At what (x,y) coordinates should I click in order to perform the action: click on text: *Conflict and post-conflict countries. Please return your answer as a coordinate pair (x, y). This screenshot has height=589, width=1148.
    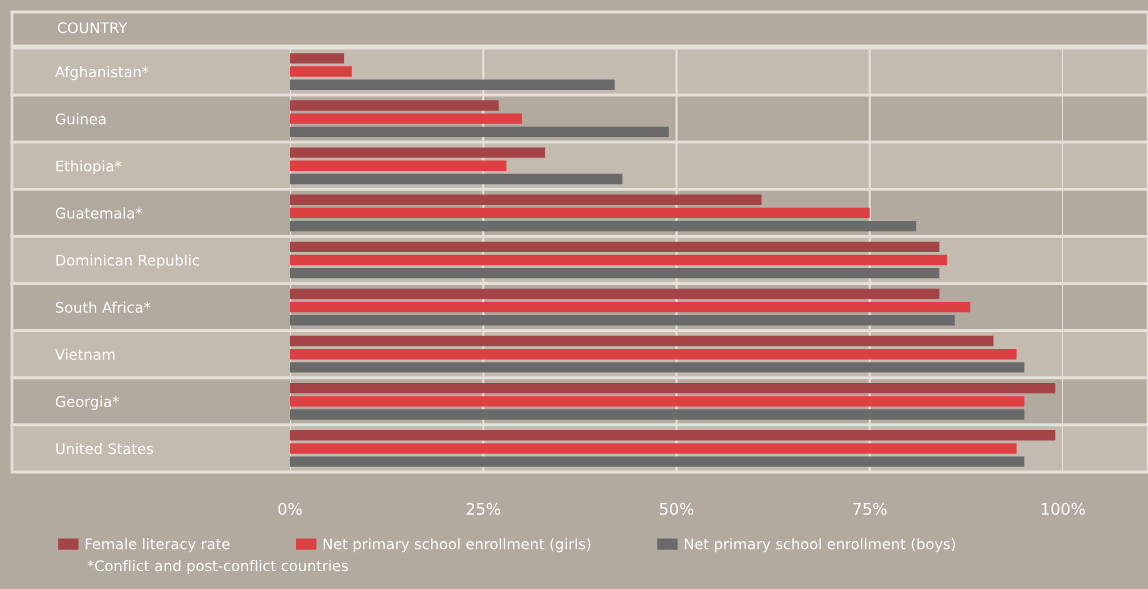
    Looking at the image, I should click on (217, 567).